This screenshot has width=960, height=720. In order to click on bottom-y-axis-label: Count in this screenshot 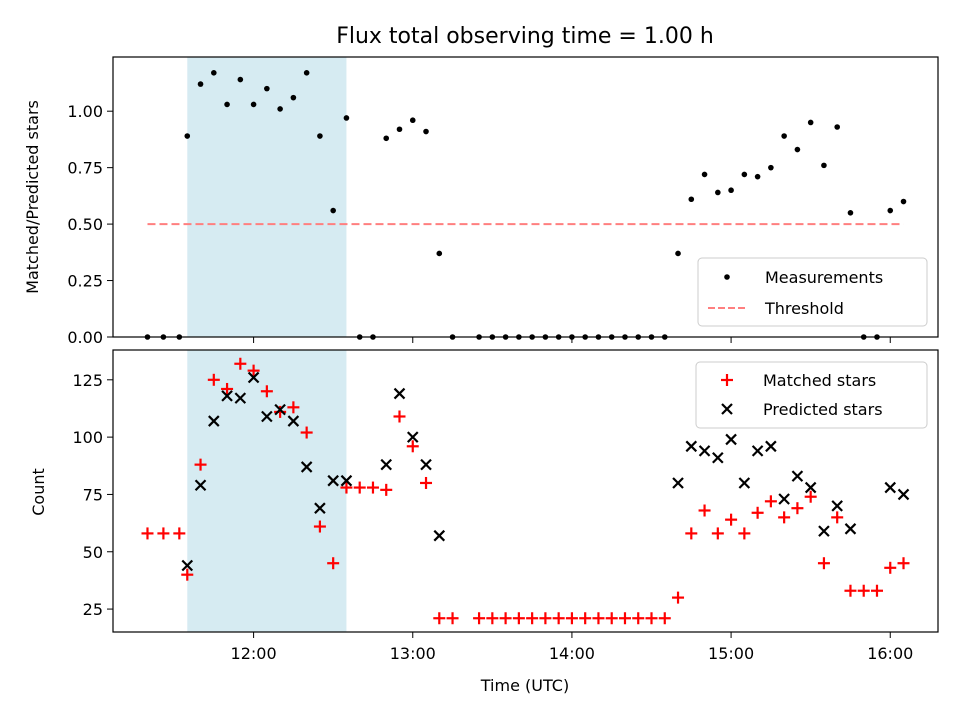, I will do `click(38, 492)`.